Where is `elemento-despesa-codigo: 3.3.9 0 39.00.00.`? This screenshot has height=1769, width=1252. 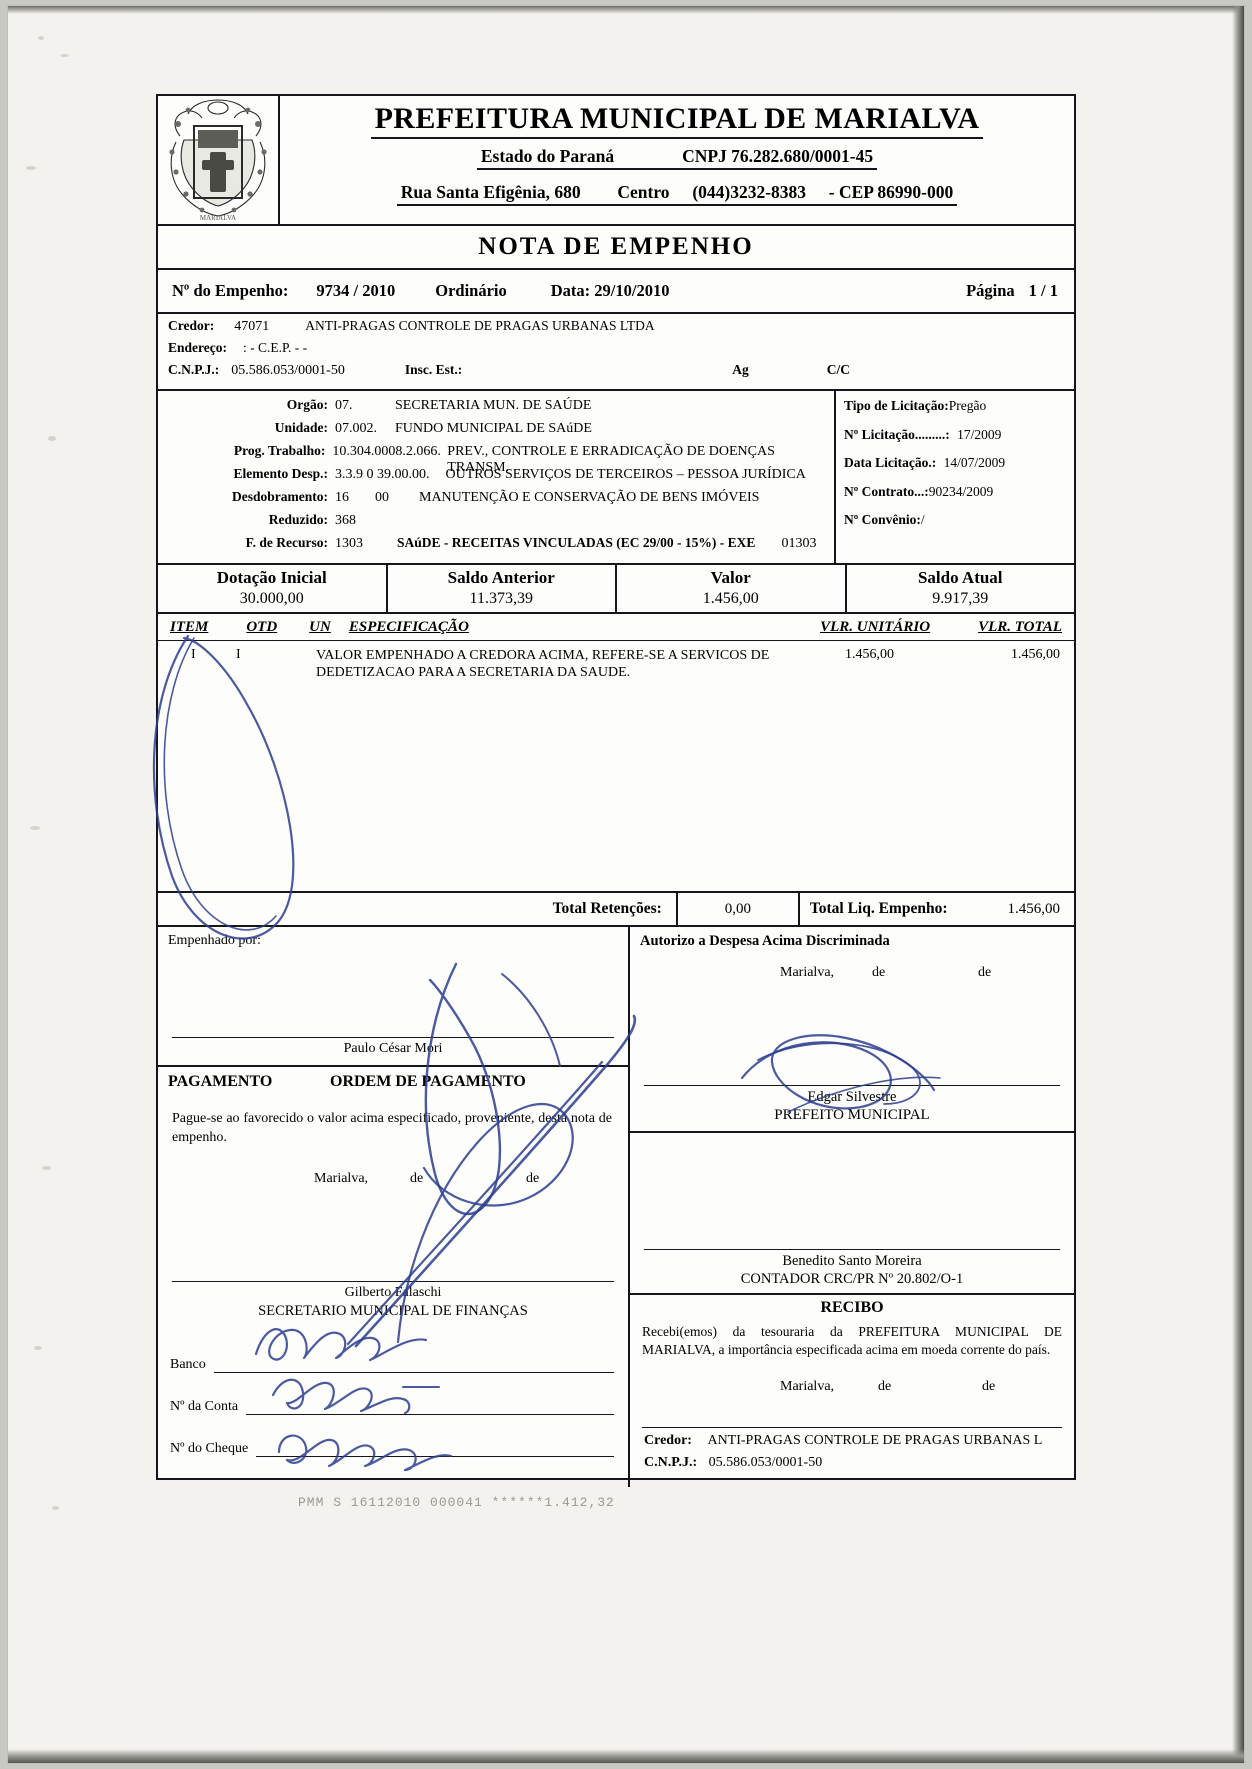 elemento-despesa-codigo: 3.3.9 0 39.00.00. is located at coordinates (382, 474).